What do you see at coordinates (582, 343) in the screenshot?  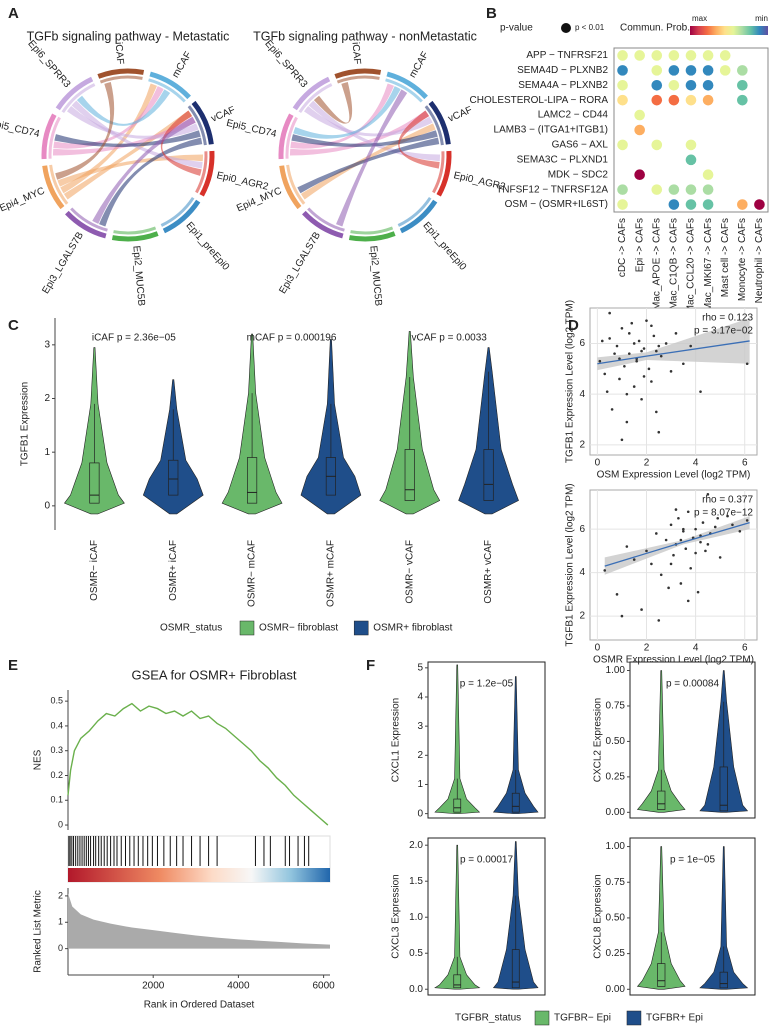 I see `y-tick-label: 6` at bounding box center [582, 343].